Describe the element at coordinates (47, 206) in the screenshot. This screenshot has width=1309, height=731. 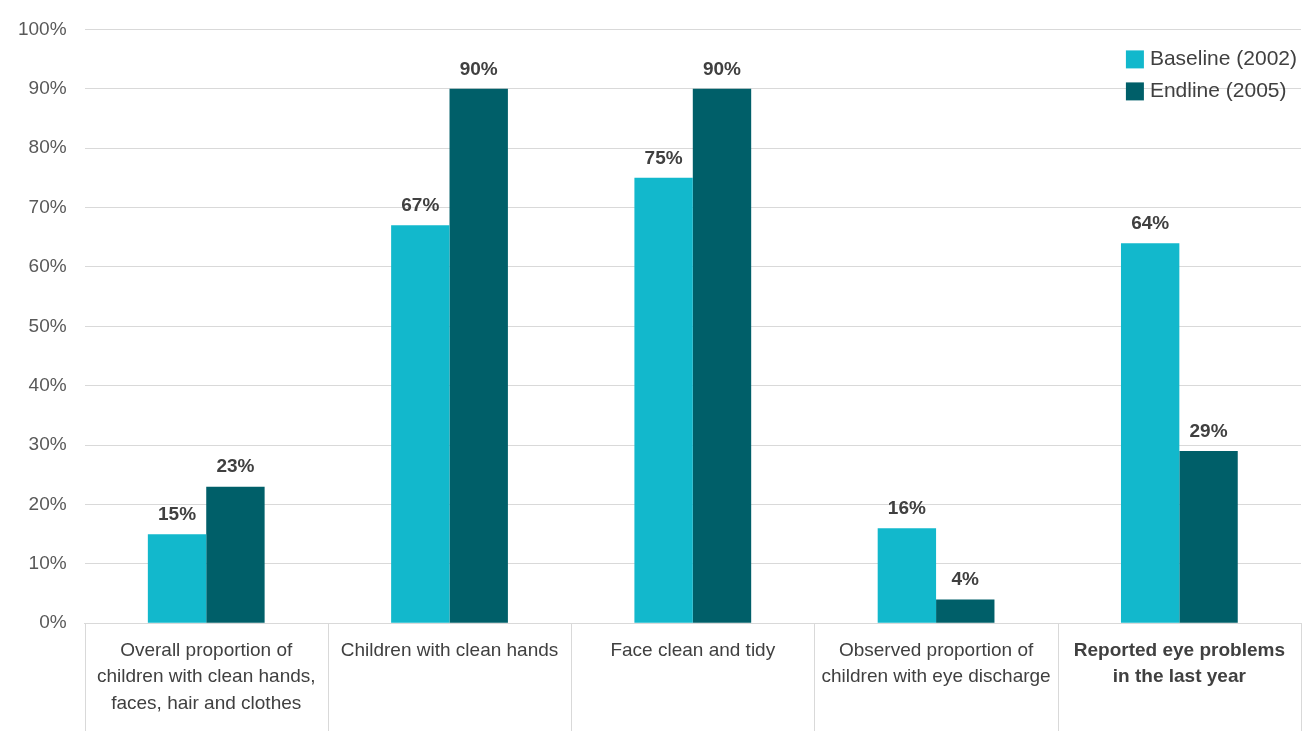
I see `y-tick-label: 70%` at that location.